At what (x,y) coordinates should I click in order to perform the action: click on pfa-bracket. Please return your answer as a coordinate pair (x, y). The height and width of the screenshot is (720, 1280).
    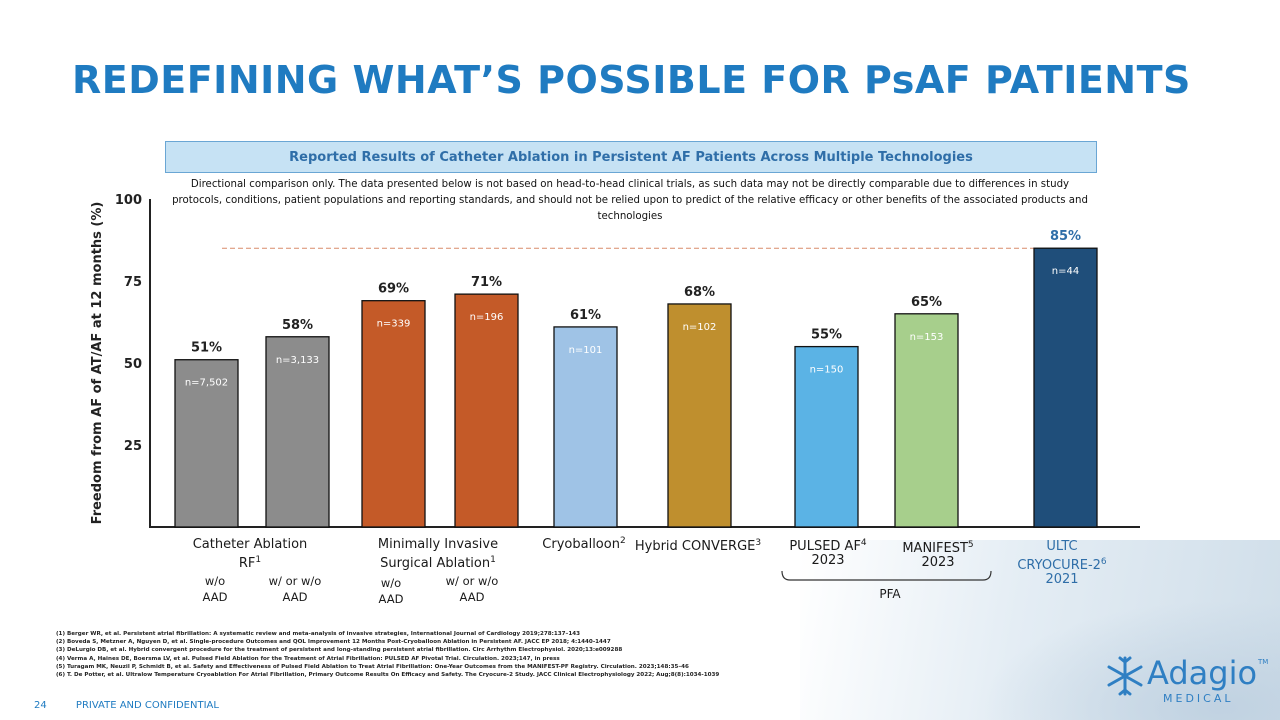
    Looking at the image, I should click on (886, 575).